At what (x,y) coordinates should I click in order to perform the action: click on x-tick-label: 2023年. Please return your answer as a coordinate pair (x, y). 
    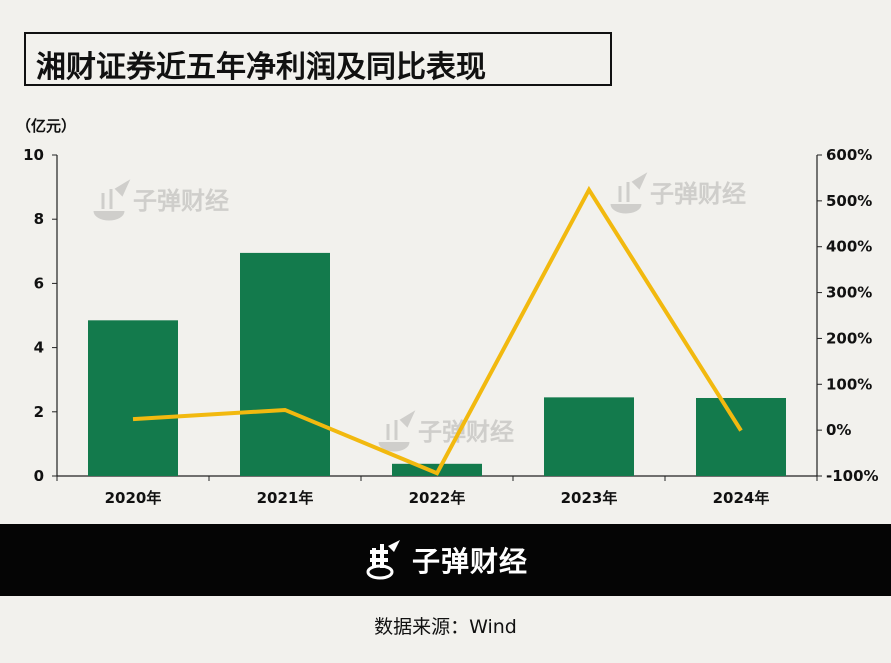
    Looking at the image, I should click on (589, 498).